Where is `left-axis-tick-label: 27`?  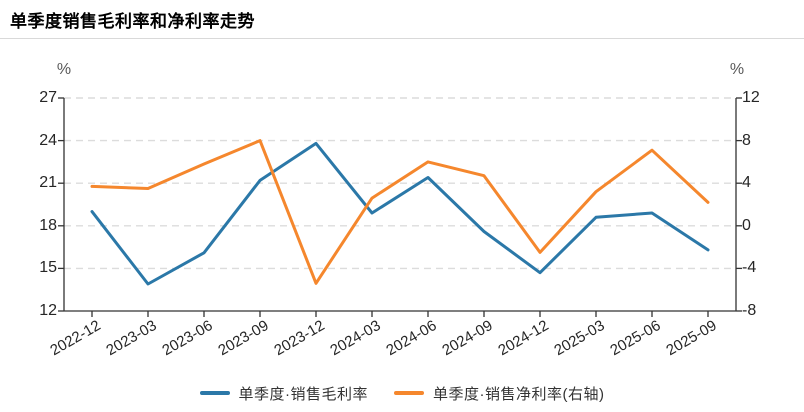 left-axis-tick-label: 27 is located at coordinates (48, 97).